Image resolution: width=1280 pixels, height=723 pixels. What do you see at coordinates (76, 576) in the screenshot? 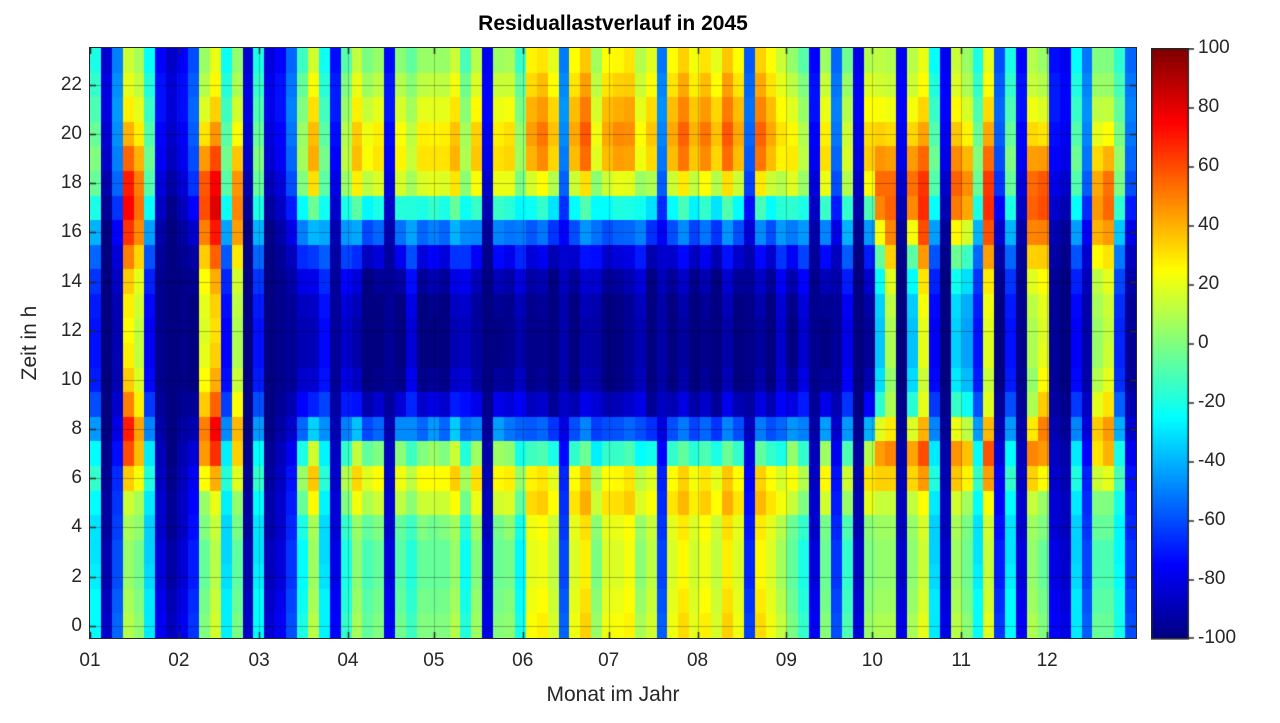
I see `y-tick-label: 2` at bounding box center [76, 576].